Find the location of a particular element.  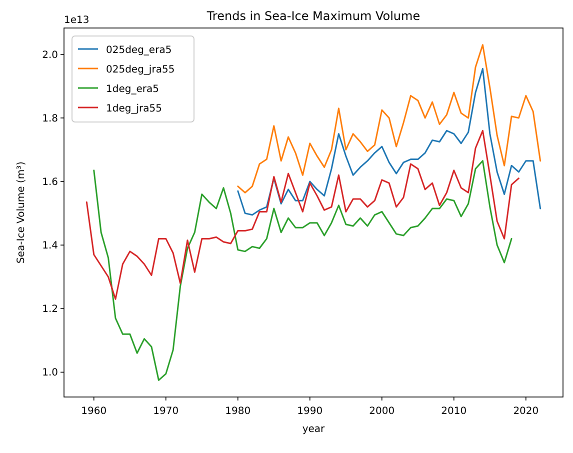

text: 1e13 is located at coordinates (77, 20).